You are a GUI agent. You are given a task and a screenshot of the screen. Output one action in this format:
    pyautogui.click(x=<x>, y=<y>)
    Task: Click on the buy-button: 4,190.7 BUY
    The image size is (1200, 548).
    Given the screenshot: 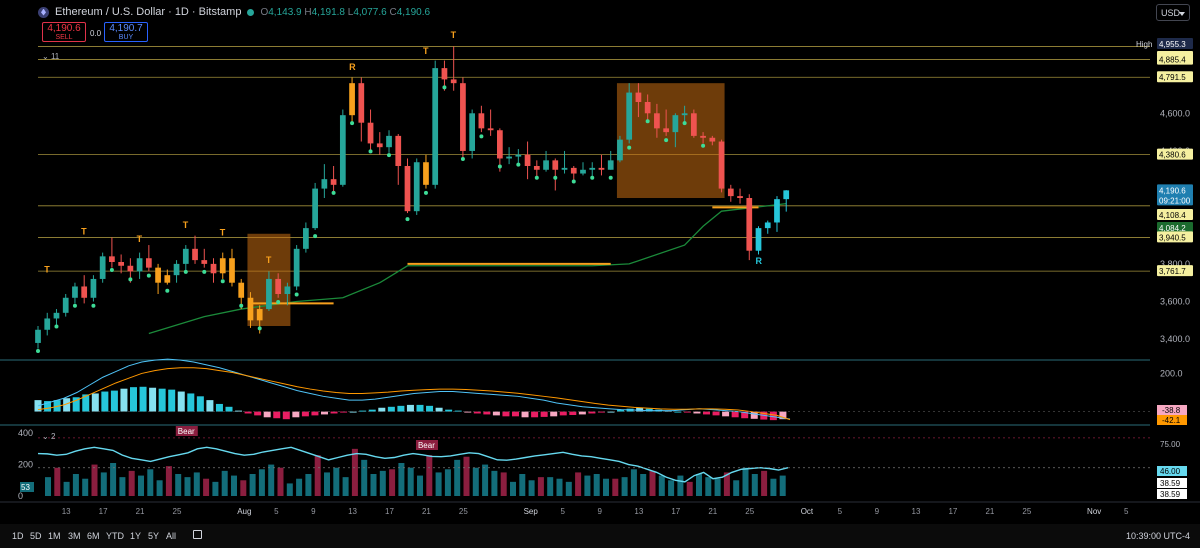 What is the action you would take?
    pyautogui.click(x=126, y=32)
    